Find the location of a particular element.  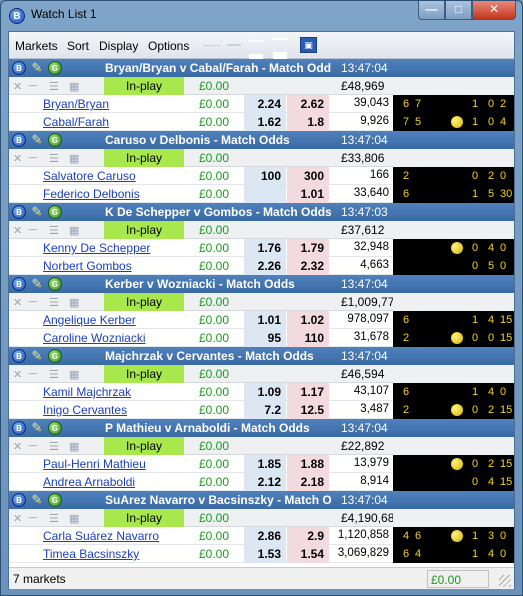

menu-display: Display is located at coordinates (119, 46).